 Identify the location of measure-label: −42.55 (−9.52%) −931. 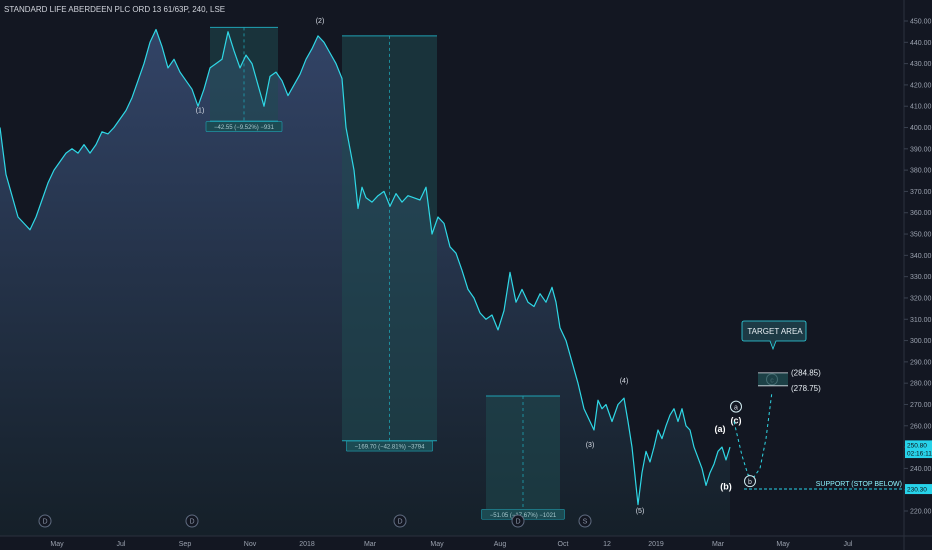
(244, 128).